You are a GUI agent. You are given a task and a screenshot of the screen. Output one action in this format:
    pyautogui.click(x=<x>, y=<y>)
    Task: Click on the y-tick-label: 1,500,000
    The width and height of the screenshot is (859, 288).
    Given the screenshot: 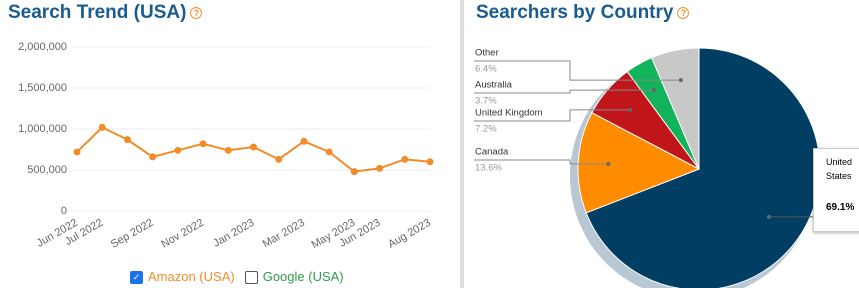 What is the action you would take?
    pyautogui.click(x=42, y=88)
    